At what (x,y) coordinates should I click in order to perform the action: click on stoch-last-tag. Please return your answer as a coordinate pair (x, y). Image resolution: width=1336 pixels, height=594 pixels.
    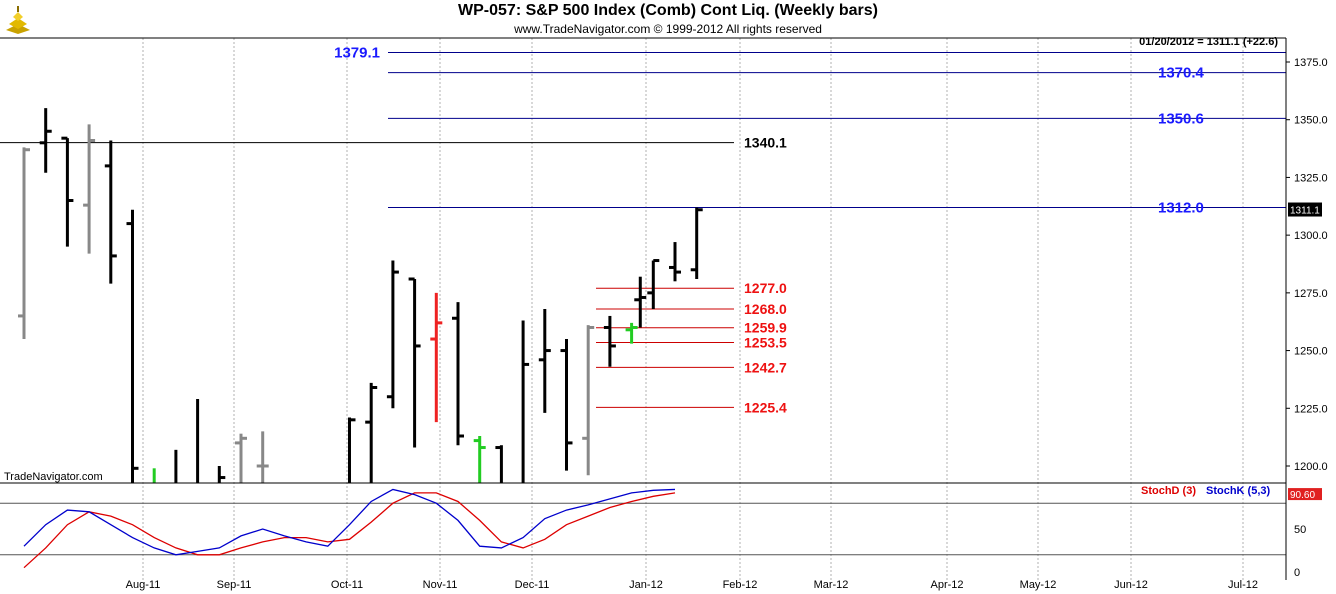
    Looking at the image, I should click on (1305, 494).